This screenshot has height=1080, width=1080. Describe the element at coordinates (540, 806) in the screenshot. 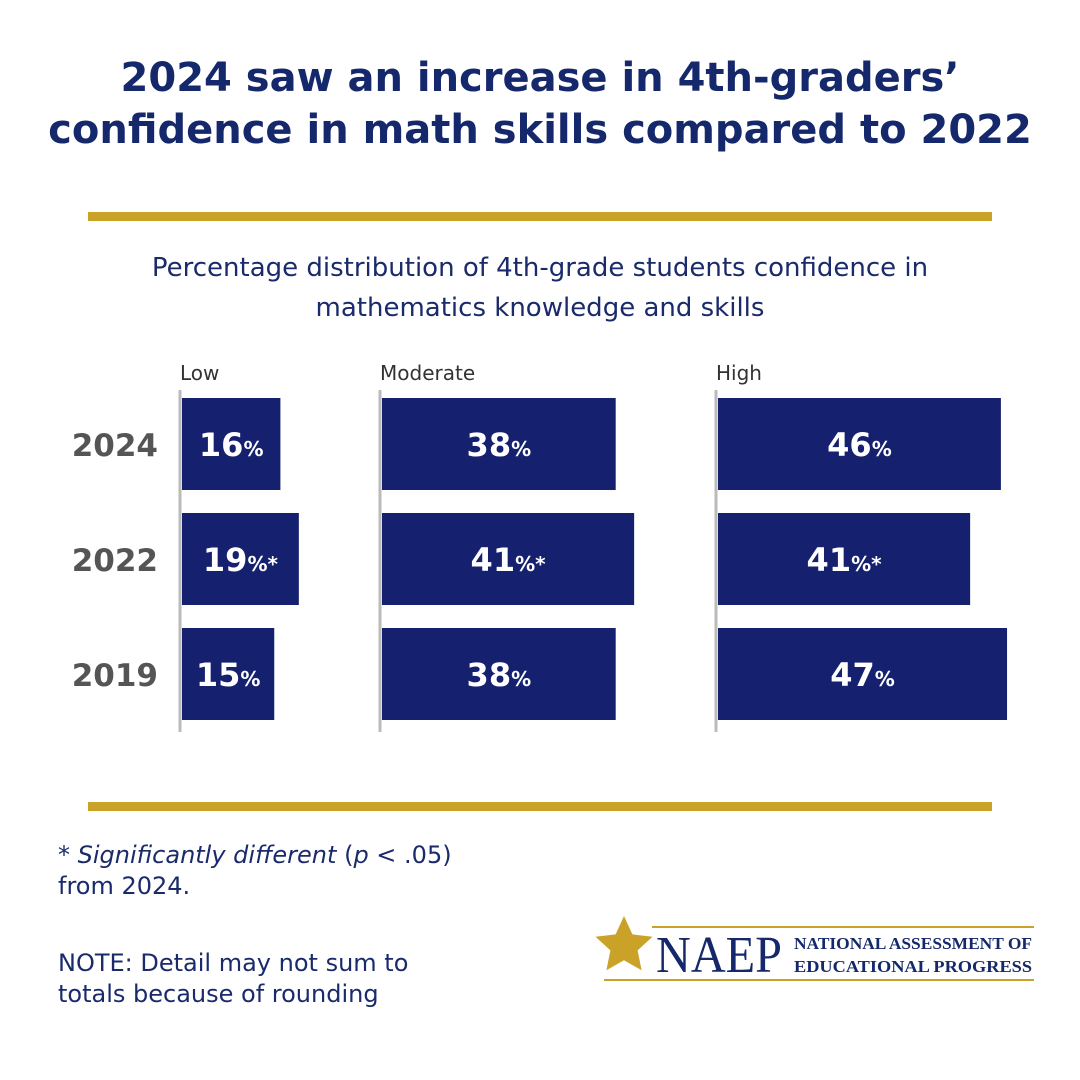

I see `bottom-divider` at that location.